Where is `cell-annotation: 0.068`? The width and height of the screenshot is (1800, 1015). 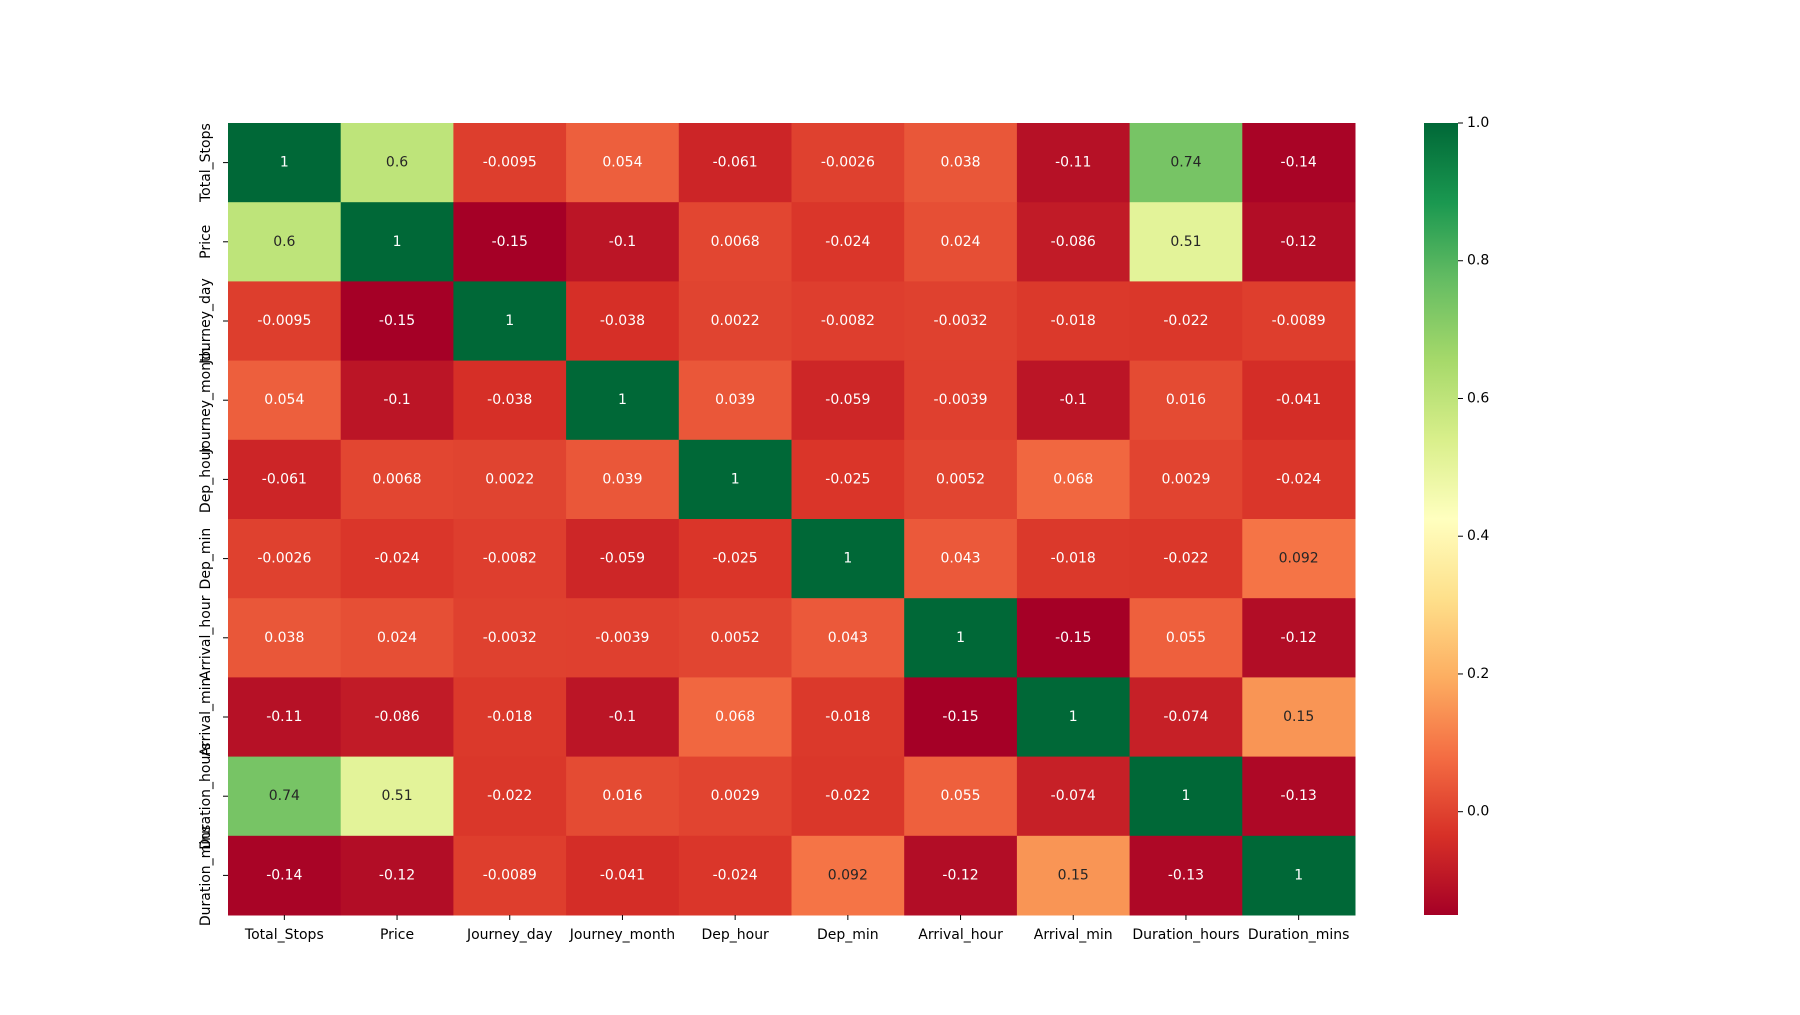
cell-annotation: 0.068 is located at coordinates (735, 717).